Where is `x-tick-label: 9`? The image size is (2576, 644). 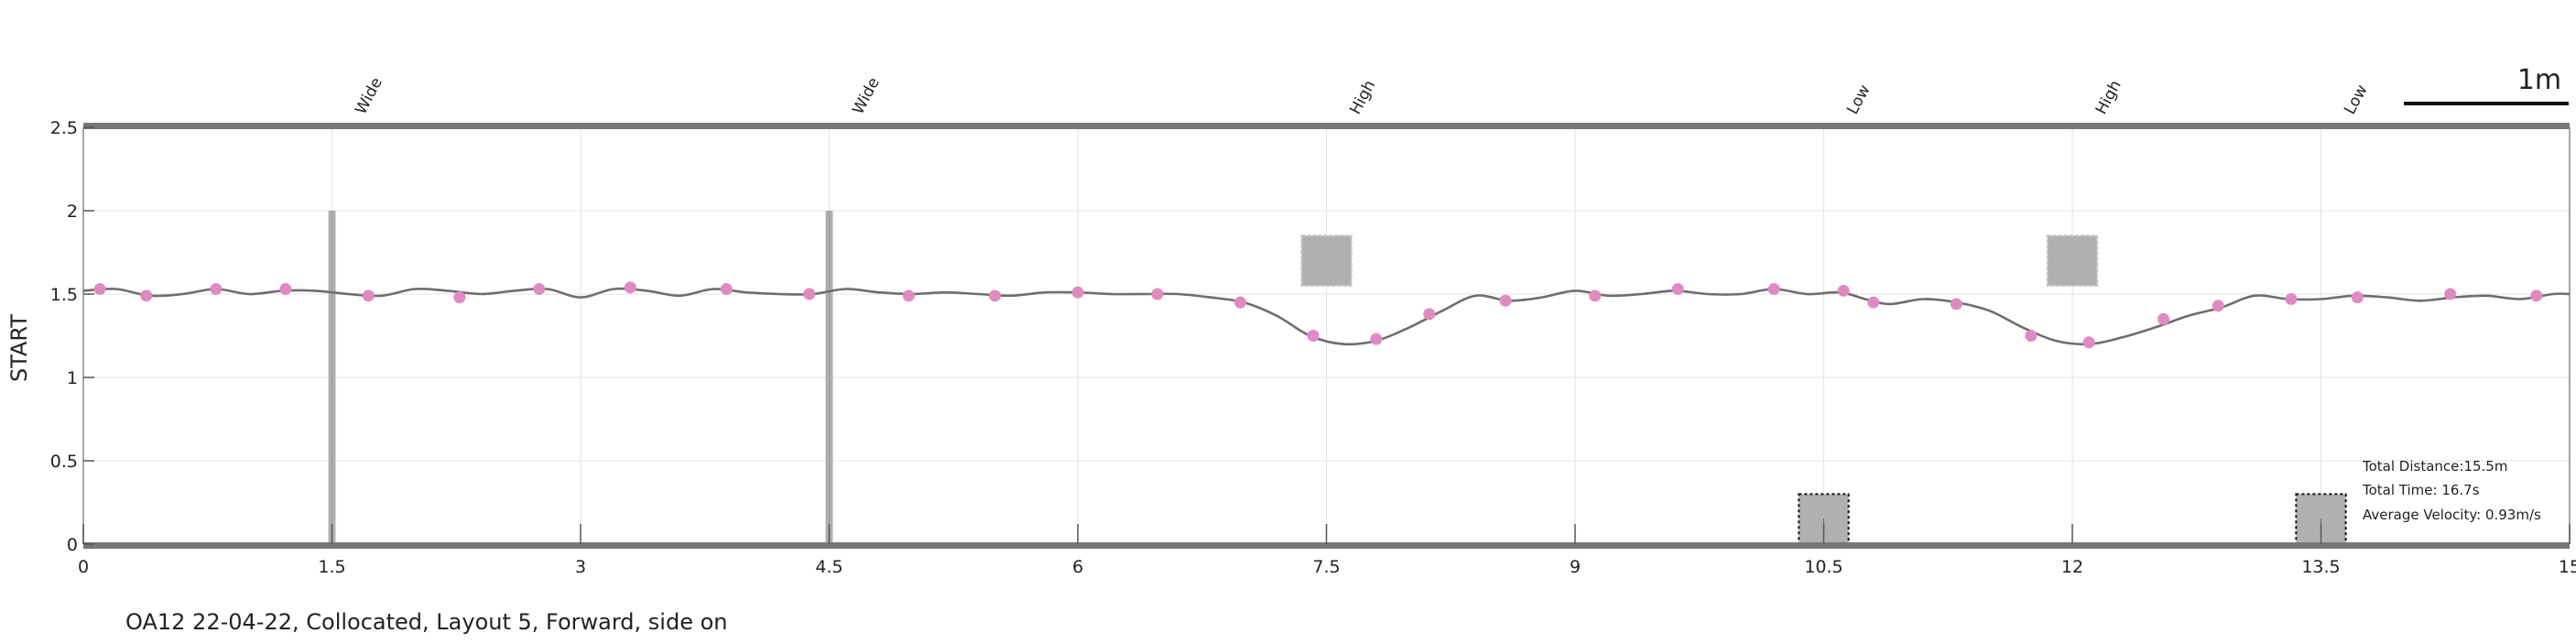 x-tick-label: 9 is located at coordinates (1575, 567).